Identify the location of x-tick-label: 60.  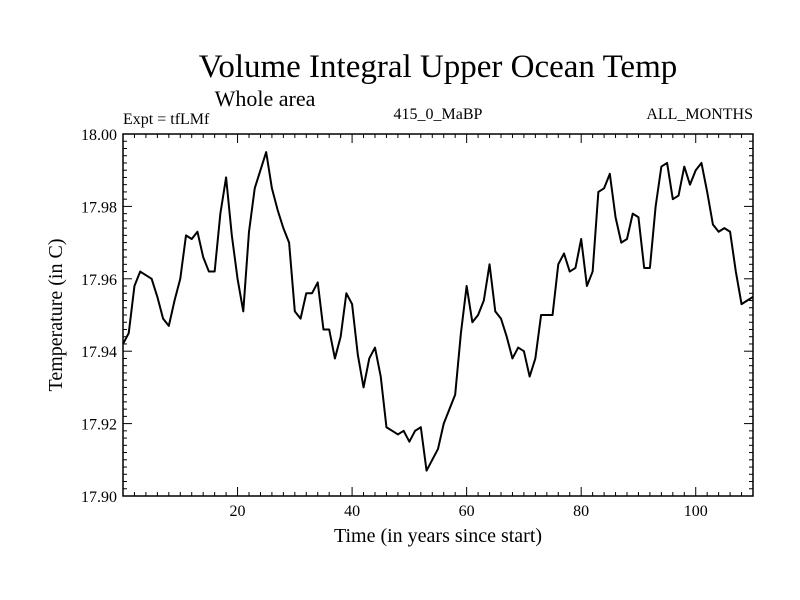
(467, 511).